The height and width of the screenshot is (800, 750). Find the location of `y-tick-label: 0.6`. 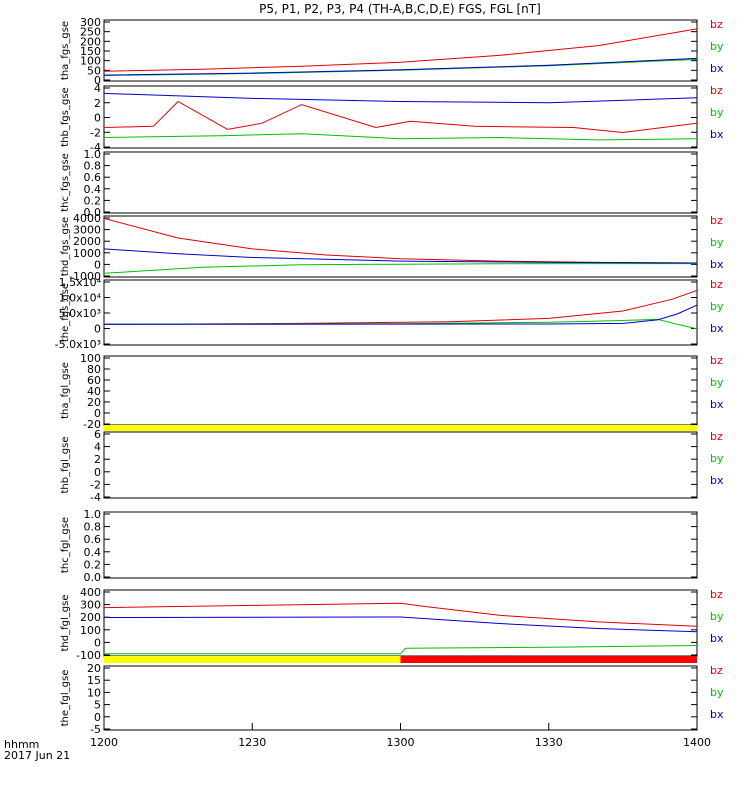

y-tick-label: 0.6 is located at coordinates (93, 539).